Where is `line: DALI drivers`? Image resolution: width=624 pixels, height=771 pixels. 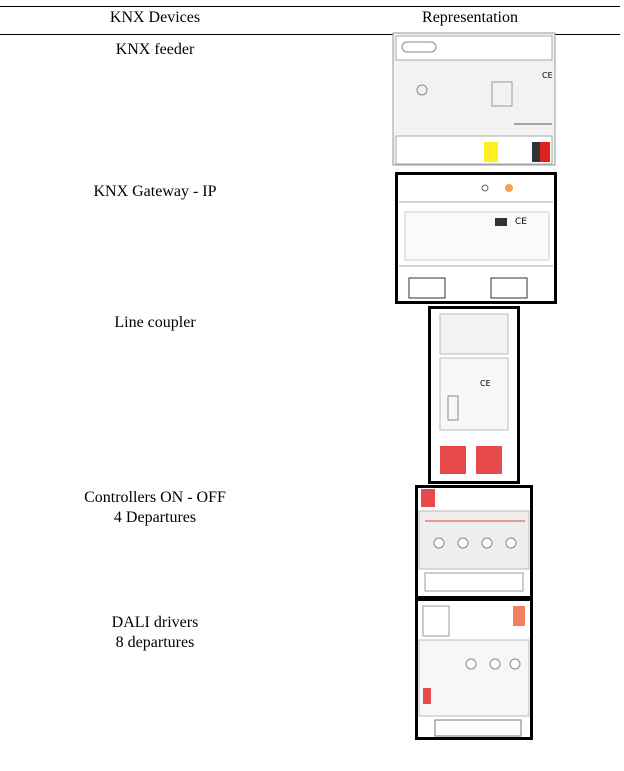
line: DALI drivers is located at coordinates (155, 622).